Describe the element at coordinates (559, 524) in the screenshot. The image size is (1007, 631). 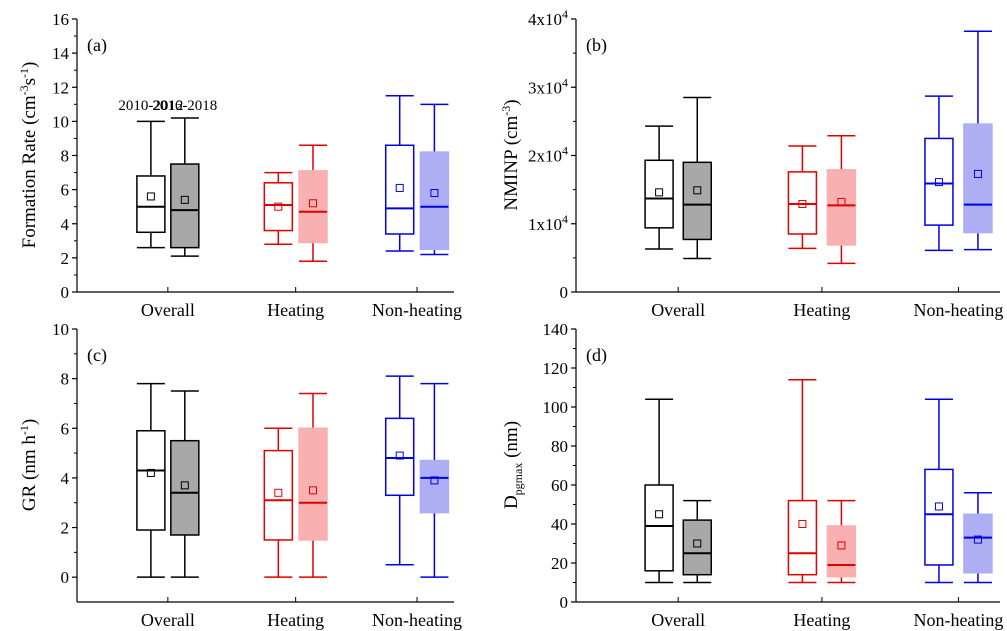
I see `y-tick-label: 40` at that location.